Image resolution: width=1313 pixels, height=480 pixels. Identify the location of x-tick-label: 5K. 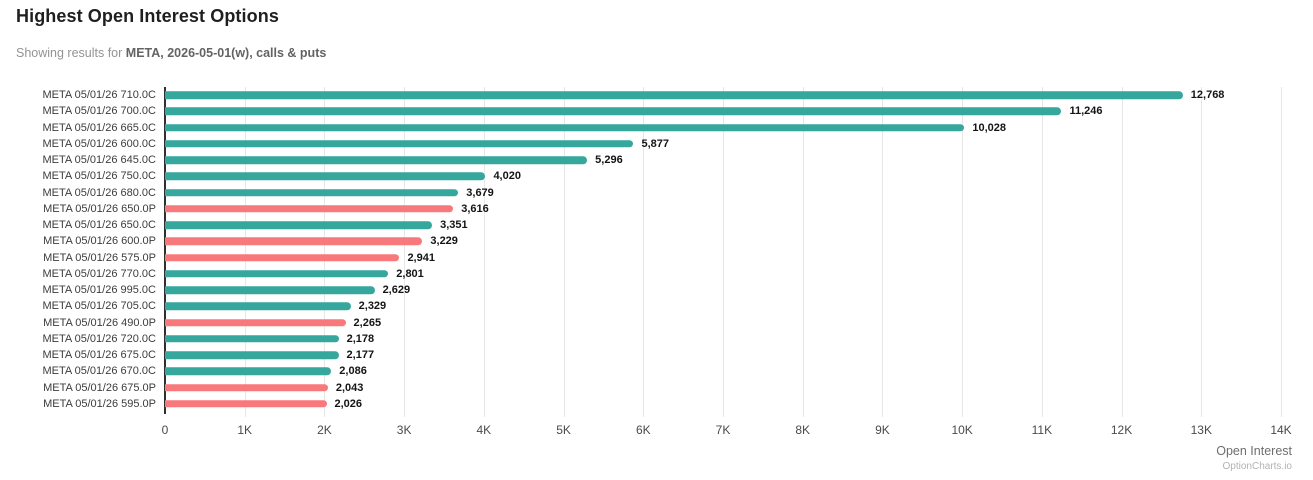
(563, 430).